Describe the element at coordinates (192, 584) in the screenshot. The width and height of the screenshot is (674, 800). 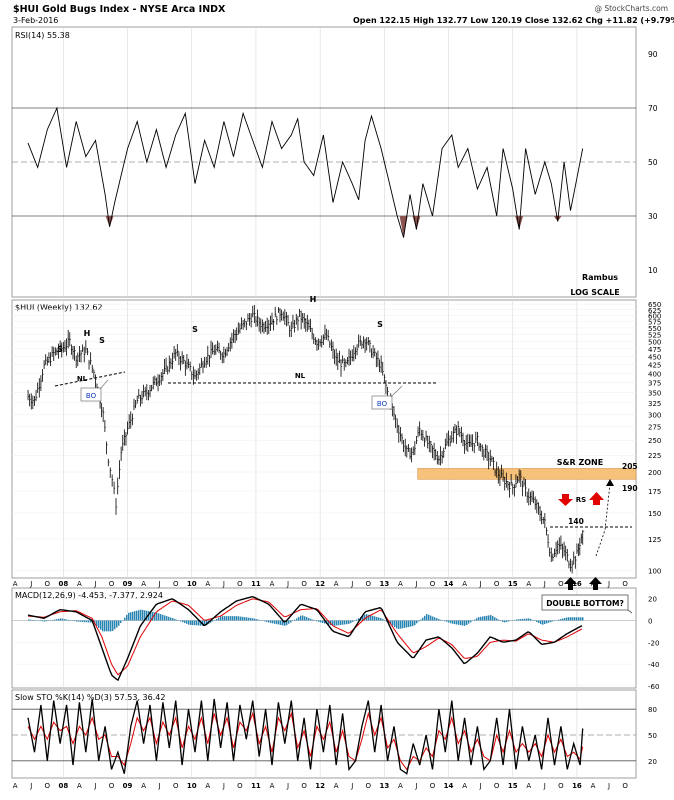
I see `price-x-tick-label: 10` at that location.